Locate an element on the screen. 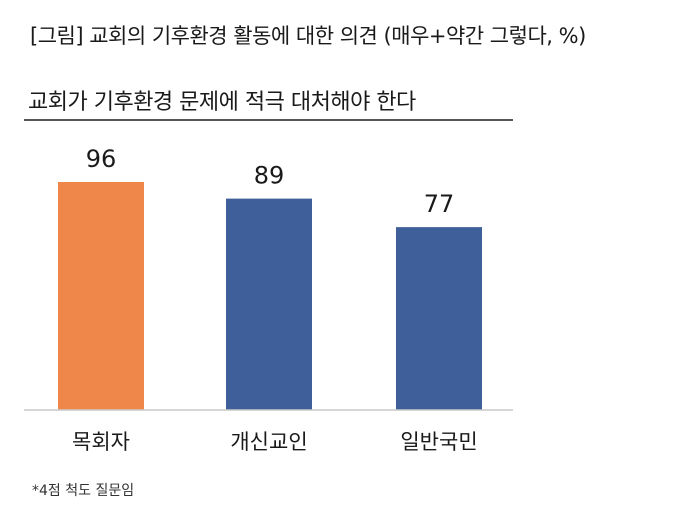 The height and width of the screenshot is (522, 700). footnote: *4점 척도 질문임 is located at coordinates (83, 491).